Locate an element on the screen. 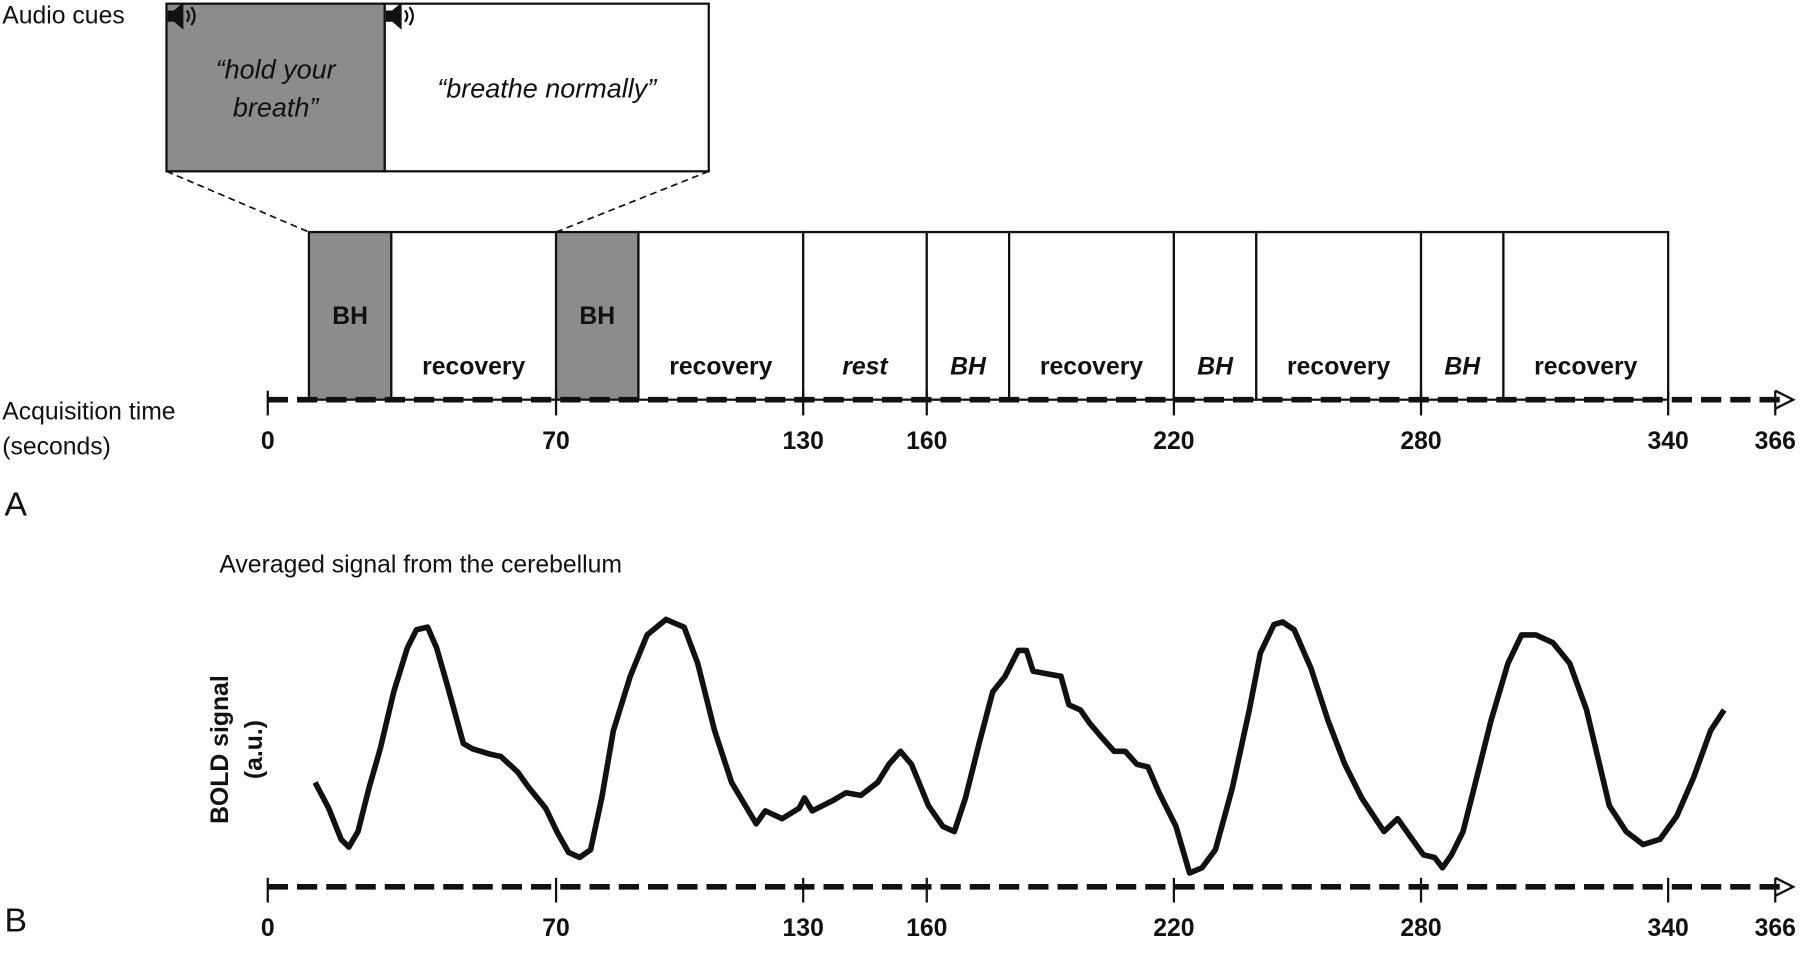 This screenshot has width=1800, height=958. cue-text: breath” is located at coordinates (276, 108).